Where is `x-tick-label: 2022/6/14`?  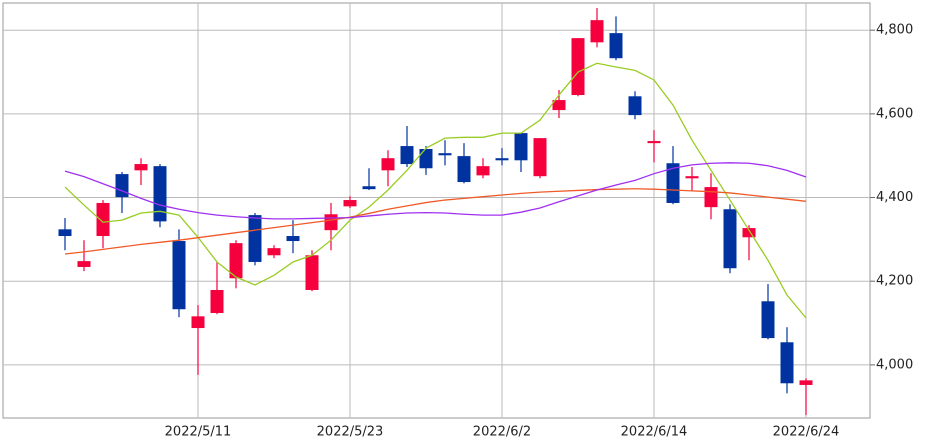
x-tick-label: 2022/6/14 is located at coordinates (654, 432).